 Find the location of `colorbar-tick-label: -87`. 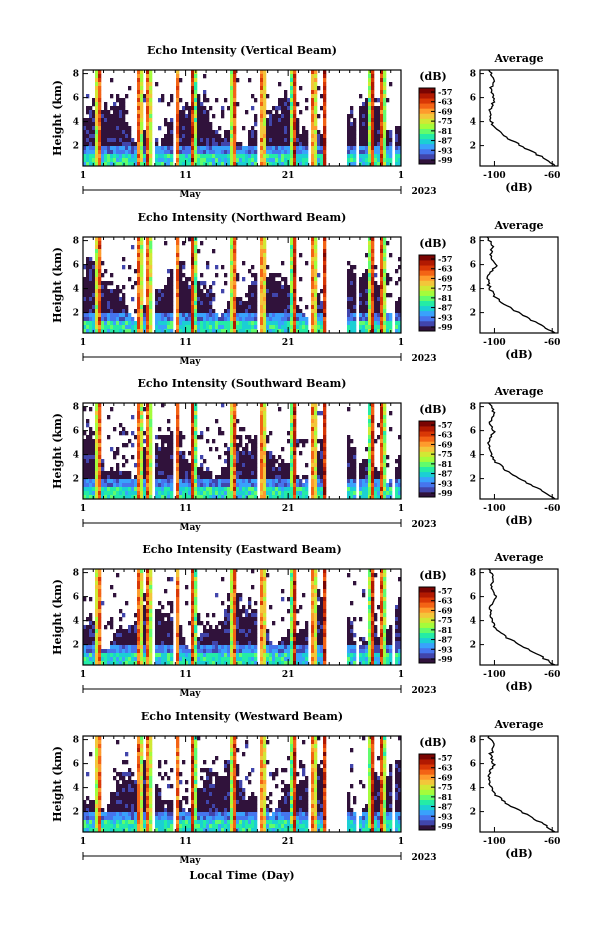

colorbar-tick-label: -87 is located at coordinates (445, 474).